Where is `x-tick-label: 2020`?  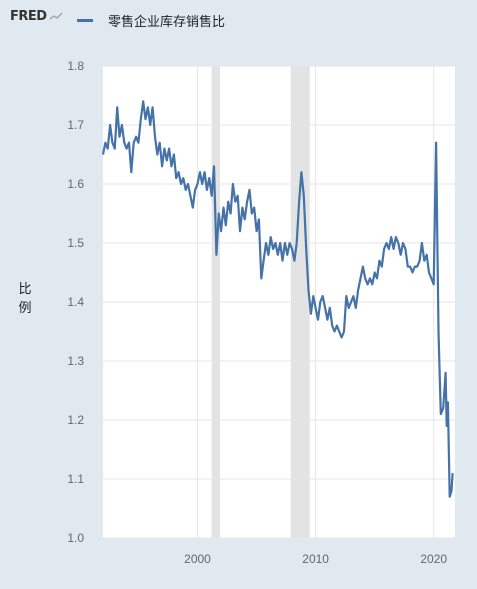 x-tick-label: 2020 is located at coordinates (433, 559).